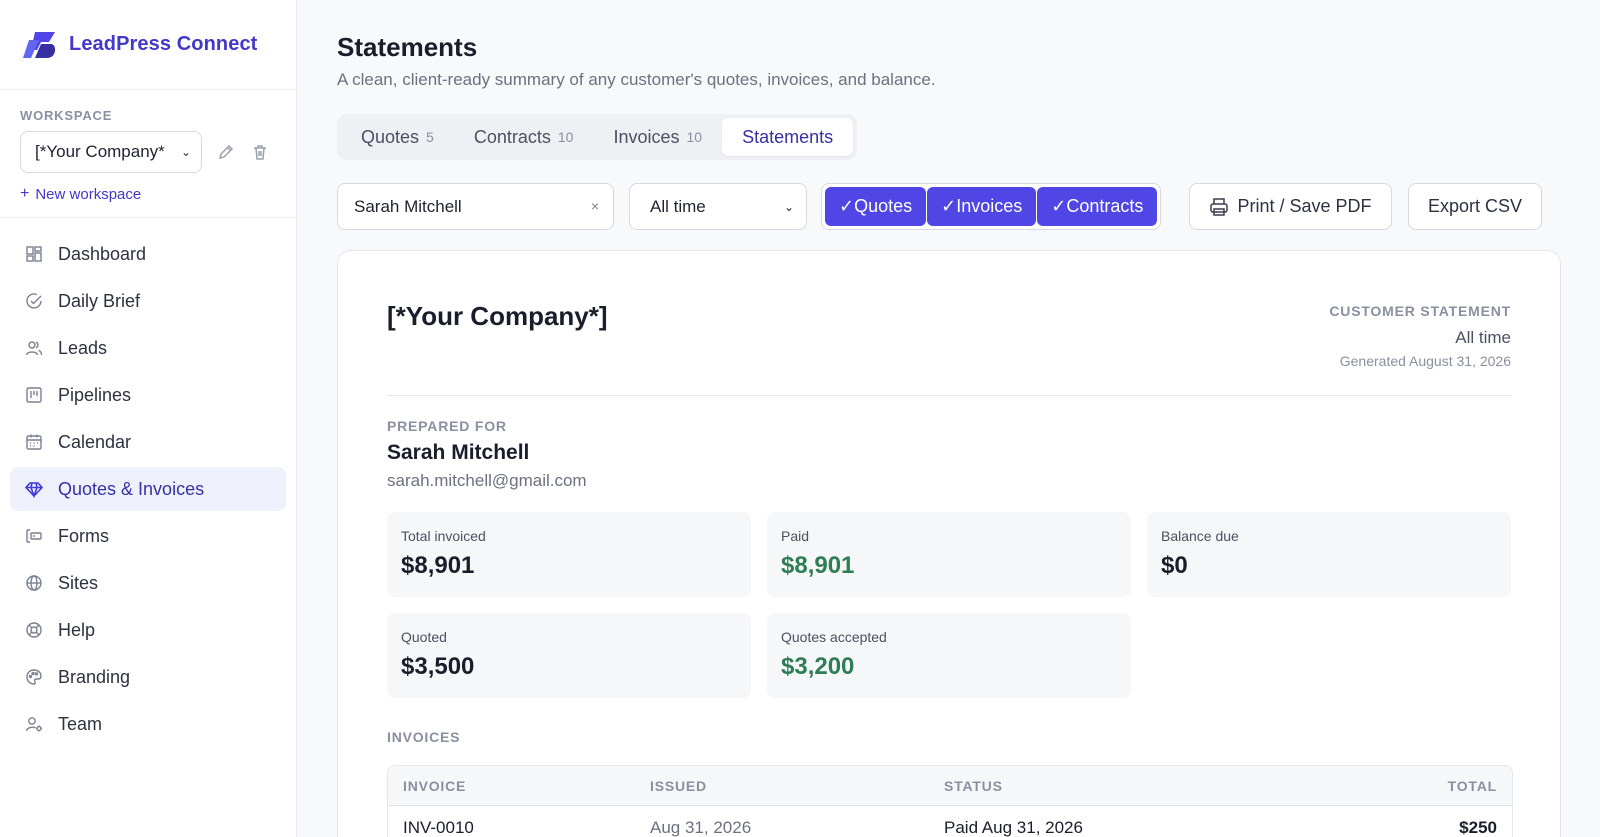 The image size is (1600, 837). What do you see at coordinates (78, 582) in the screenshot?
I see `sidebar-item-label: Sites` at bounding box center [78, 582].